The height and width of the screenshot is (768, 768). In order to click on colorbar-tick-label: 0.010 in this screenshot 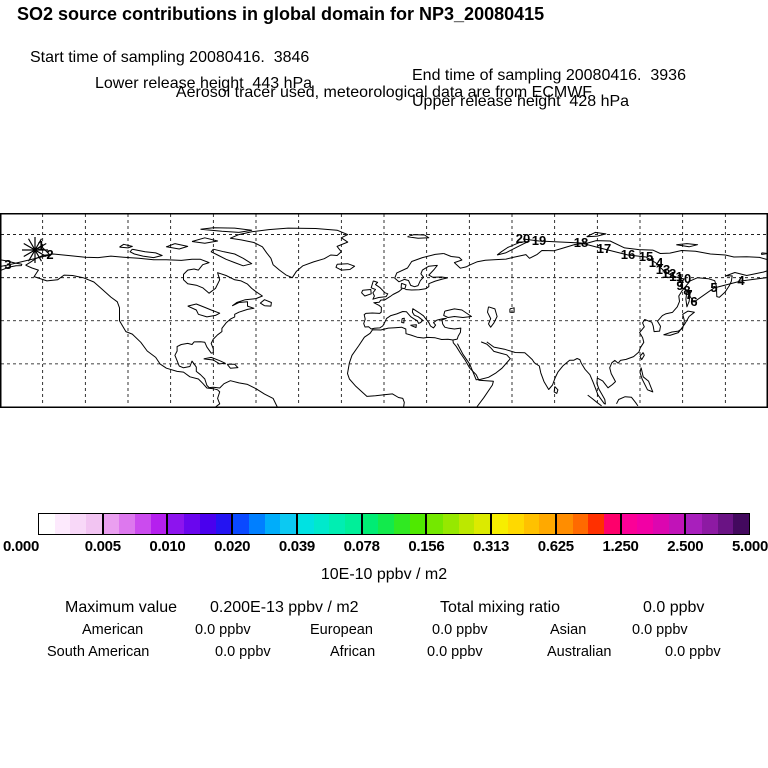, I will do `click(167, 546)`.